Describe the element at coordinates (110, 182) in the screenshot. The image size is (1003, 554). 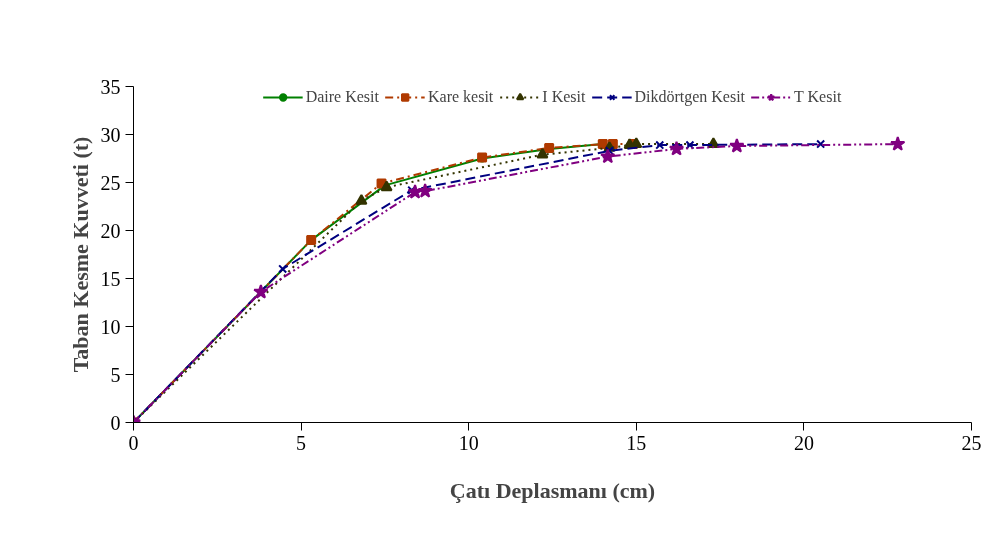
I see `y-tick-label: 25` at that location.